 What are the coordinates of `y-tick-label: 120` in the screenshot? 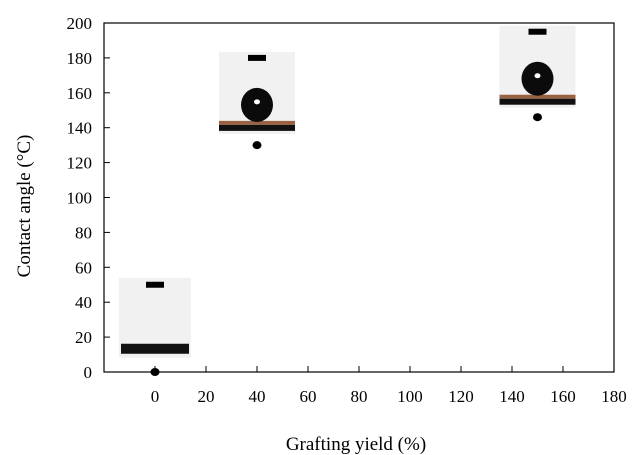 It's located at (80, 163).